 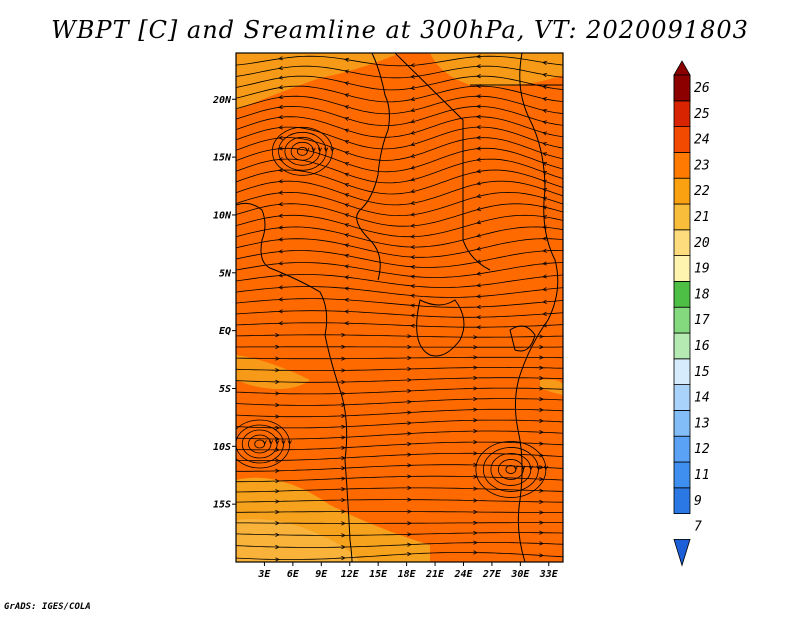 I want to click on y-tick-label: 5S, so click(x=225, y=389).